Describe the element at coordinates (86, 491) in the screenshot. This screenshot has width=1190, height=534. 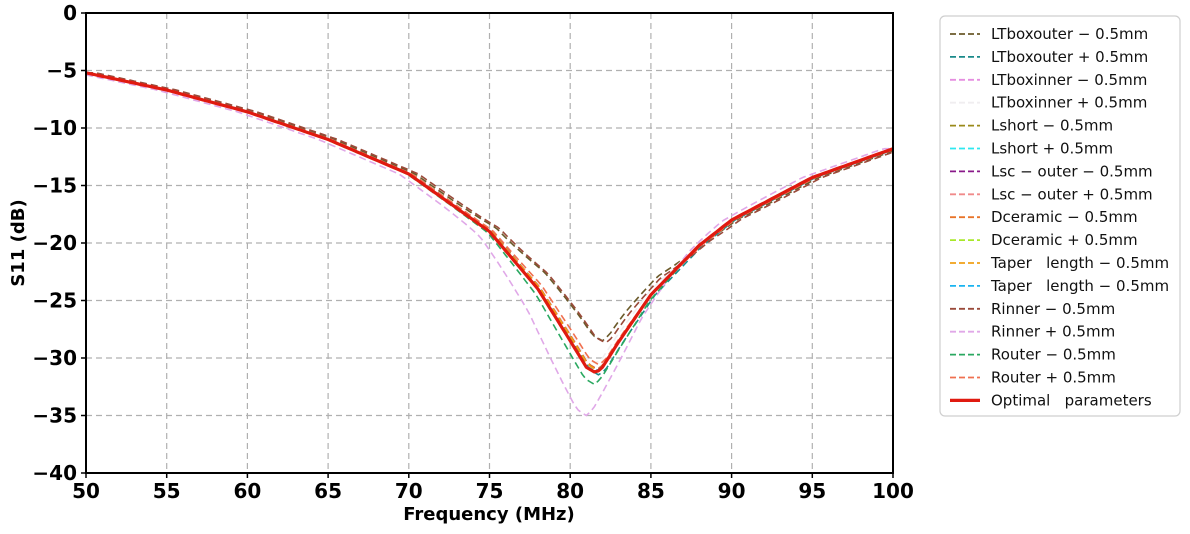
I see `x-tick-label: 50` at that location.